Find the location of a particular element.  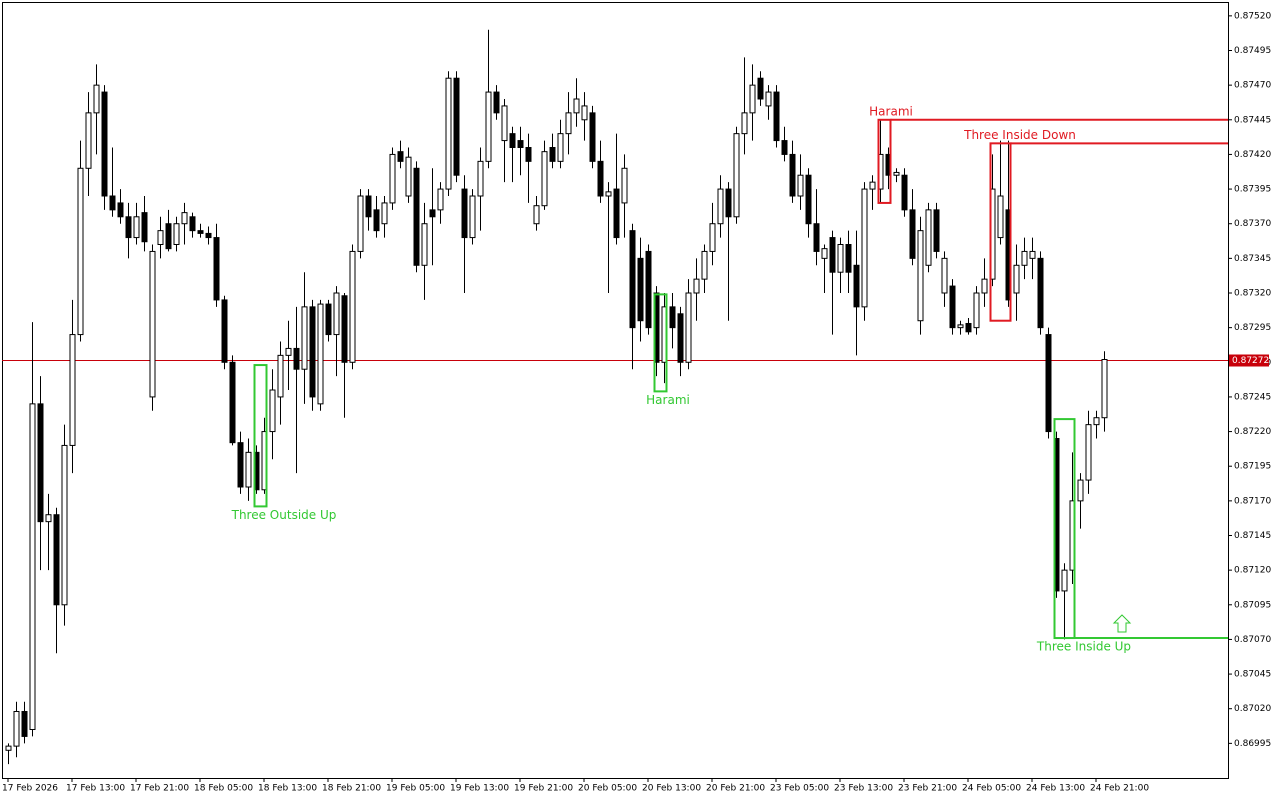

buy-arrow is located at coordinates (1122, 623).